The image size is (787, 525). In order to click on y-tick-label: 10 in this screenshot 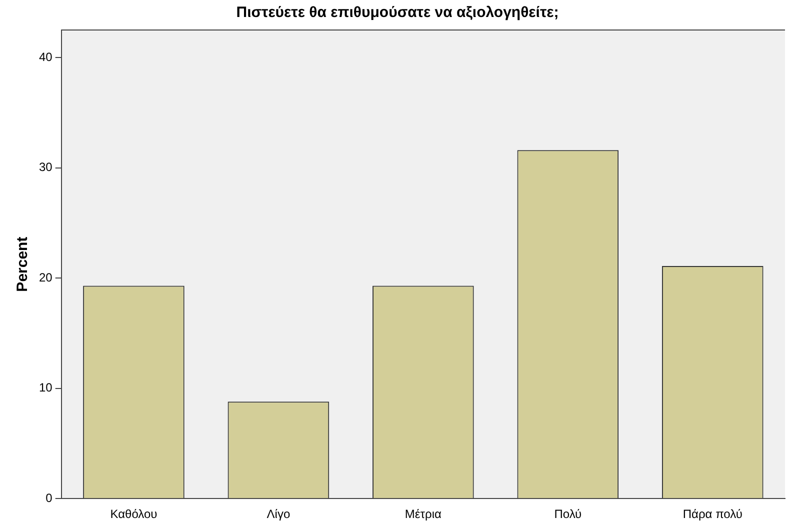, I will do `click(45, 387)`.